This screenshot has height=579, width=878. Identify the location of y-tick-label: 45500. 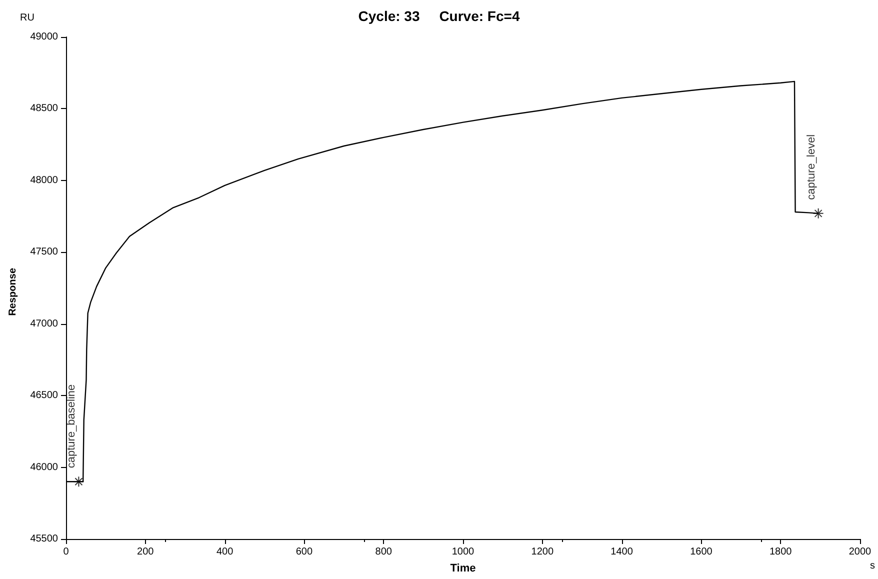
(44, 539).